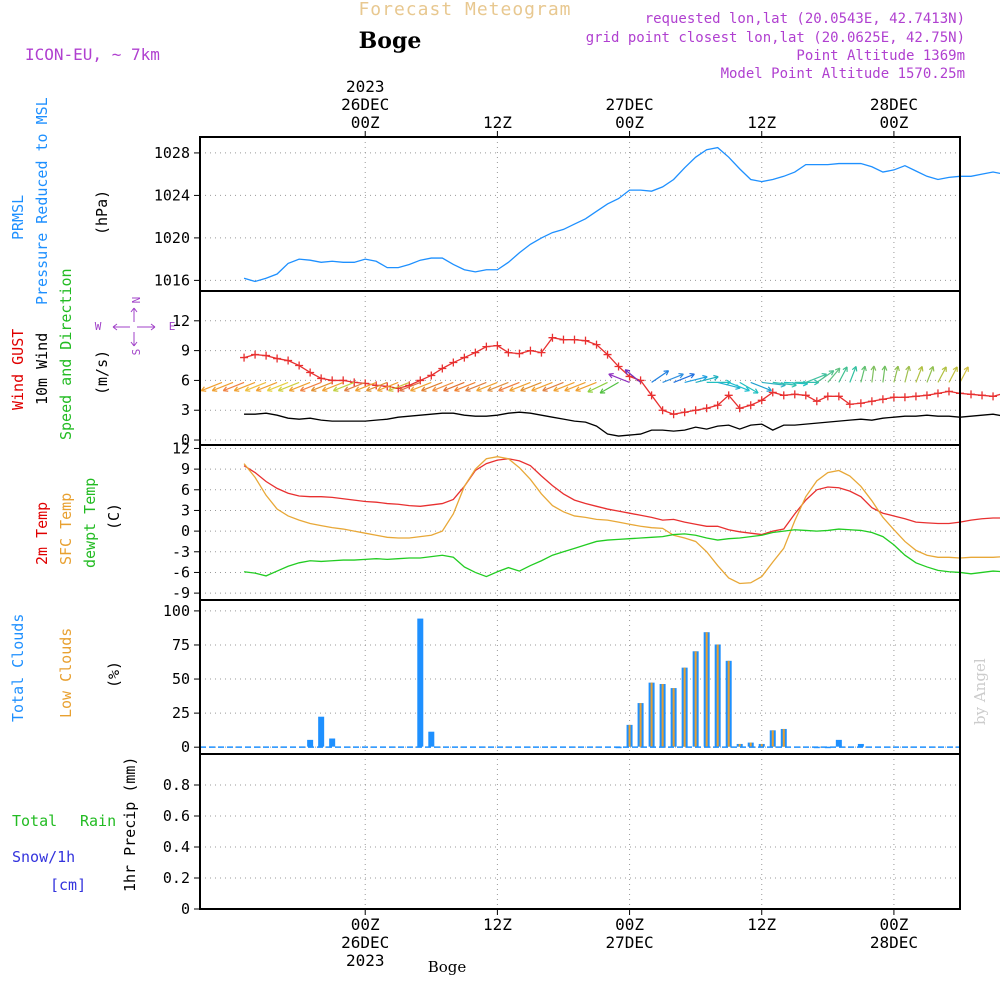  Describe the element at coordinates (176, 816) in the screenshot. I see `y-tick-label: 0.6` at that location.